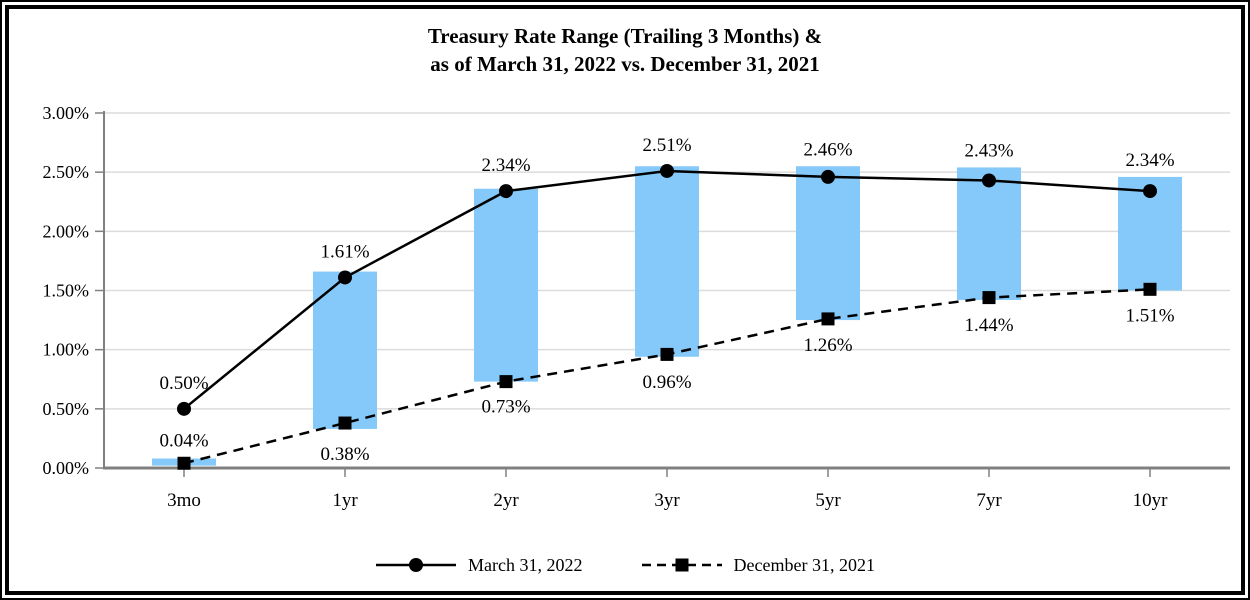 This screenshot has height=600, width=1250. What do you see at coordinates (66, 231) in the screenshot?
I see `y-axis-tick-label: 2.00%` at bounding box center [66, 231].